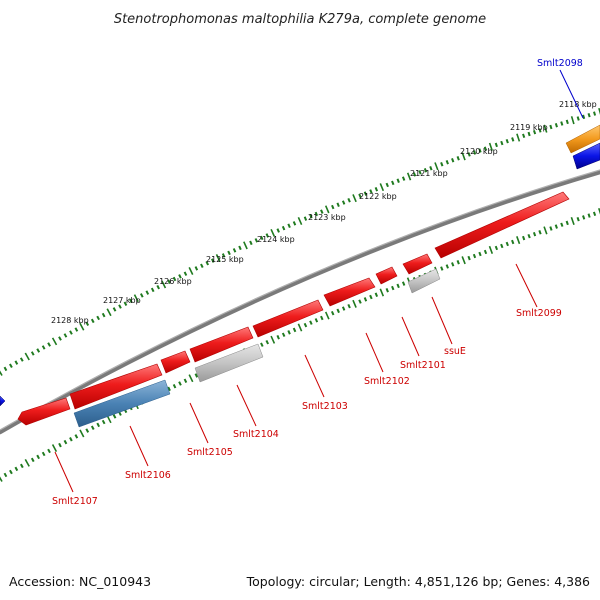 Image resolution: width=600 pixels, height=600 pixels. What do you see at coordinates (148, 475) in the screenshot?
I see `gene-label-Smlt2106: Smlt2106` at bounding box center [148, 475].